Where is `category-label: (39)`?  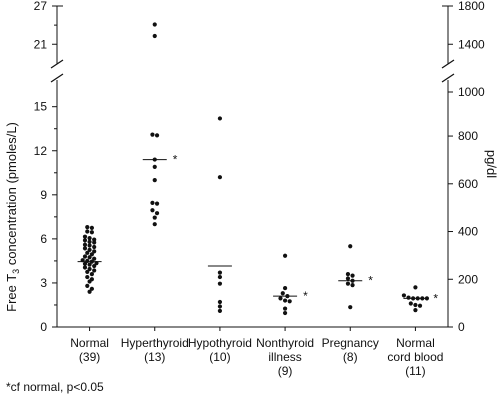 category-label: (39) is located at coordinates (89, 357).